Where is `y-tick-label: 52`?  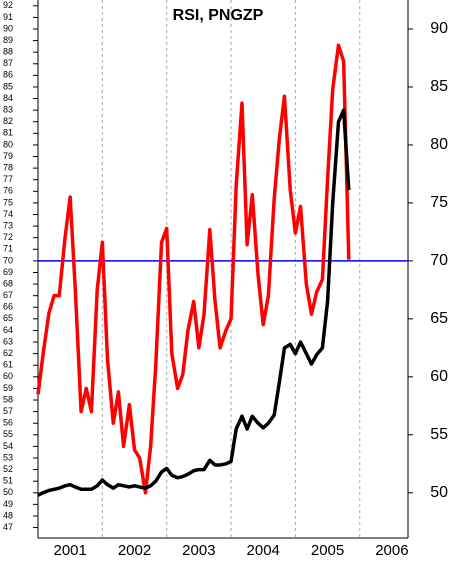
y-tick-label: 52 is located at coordinates (8, 469).